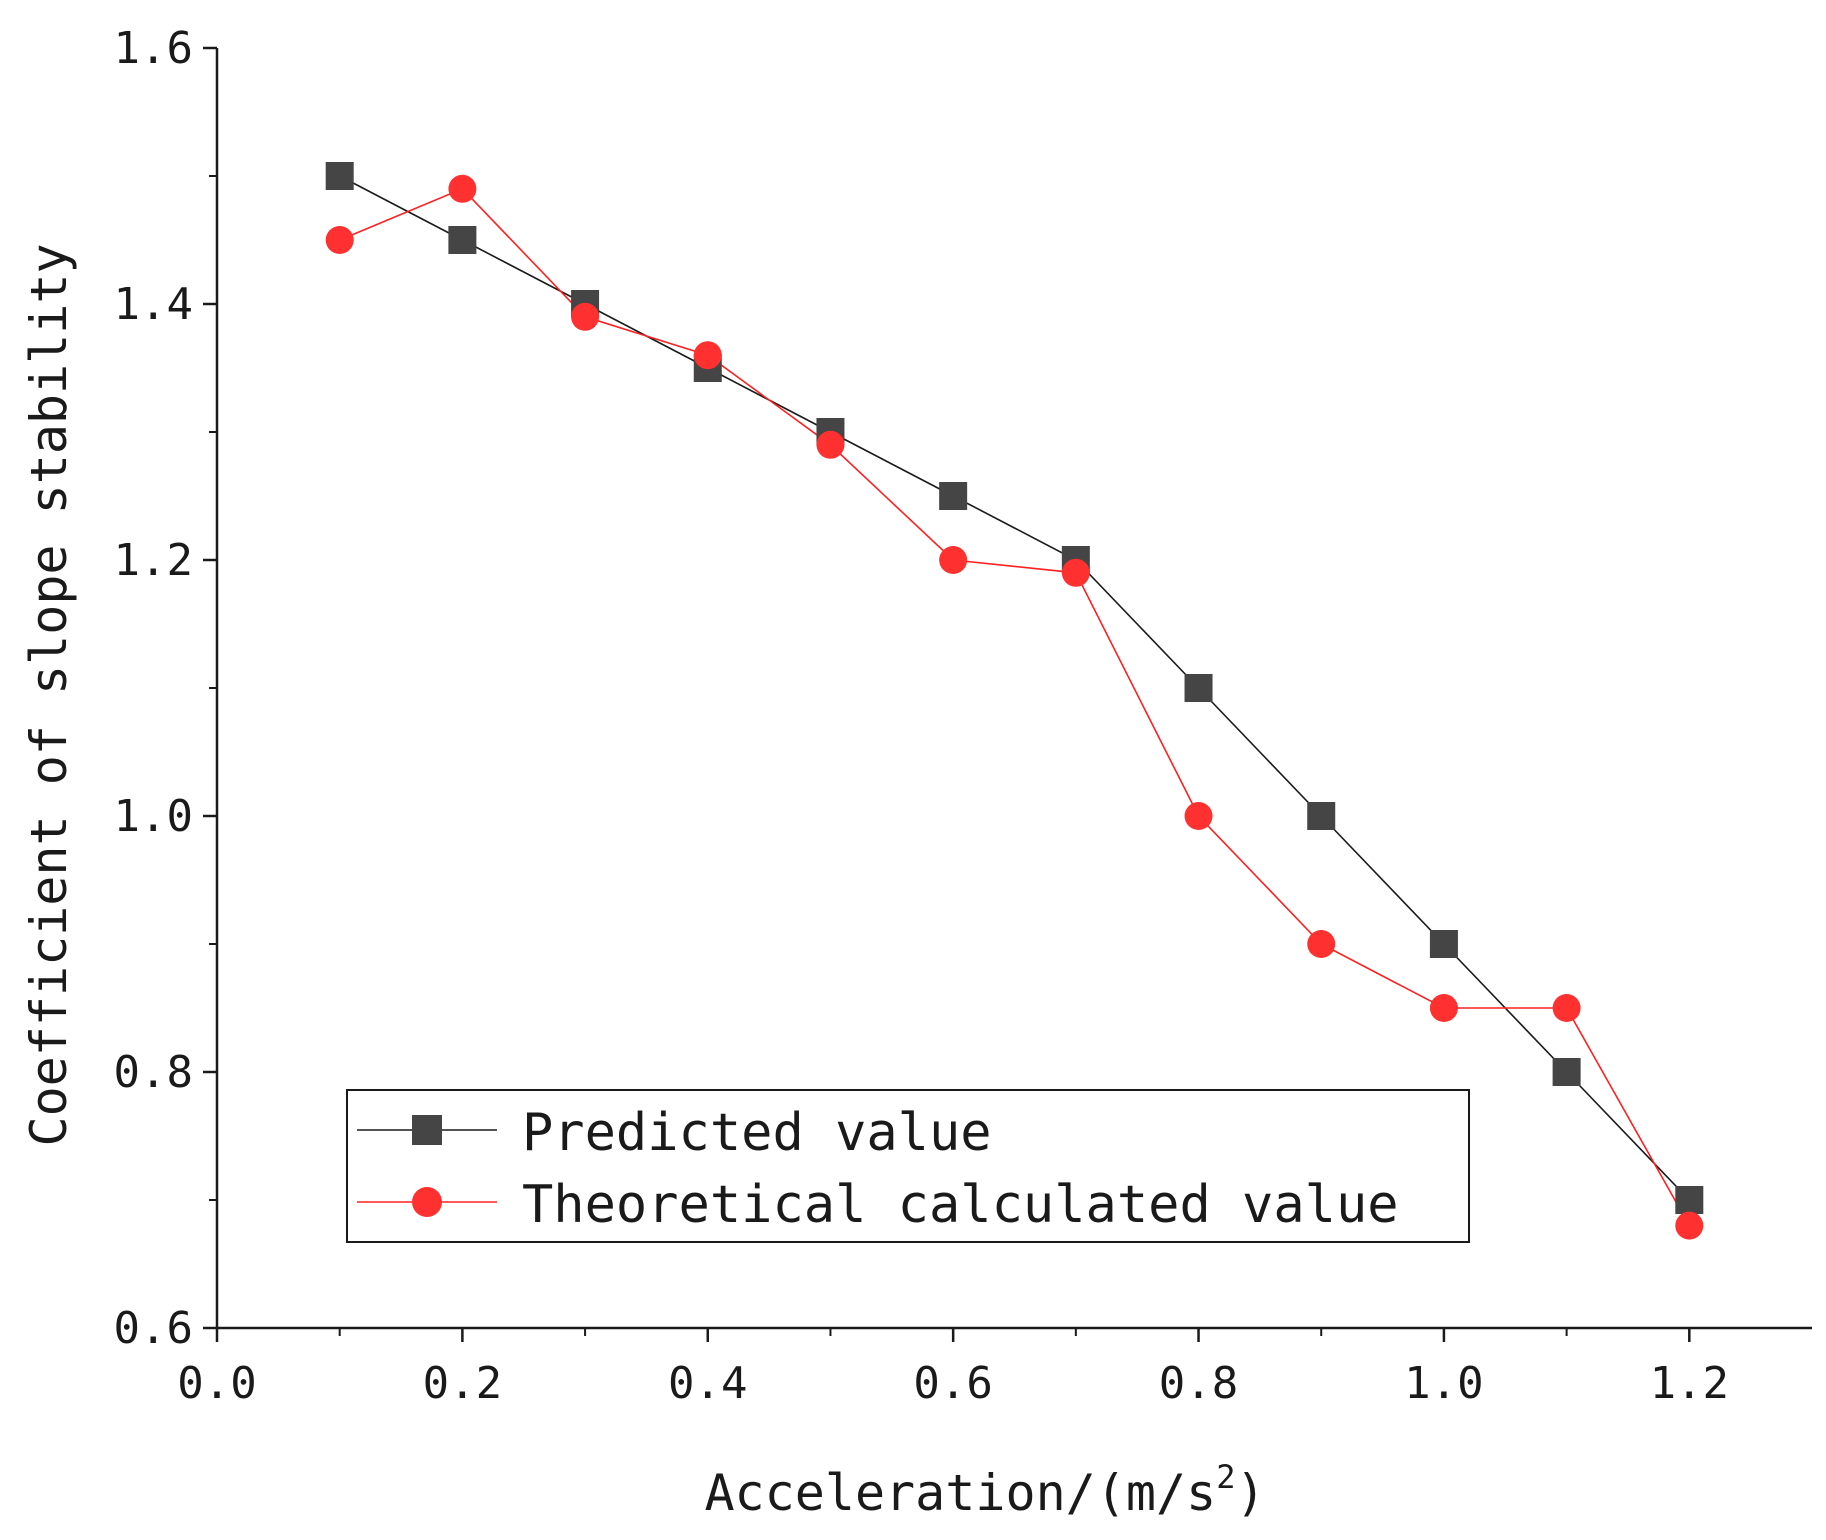 The image size is (1826, 1540). What do you see at coordinates (960, 1205) in the screenshot?
I see `legend-label-theoretical: Theoretical calculated value` at bounding box center [960, 1205].